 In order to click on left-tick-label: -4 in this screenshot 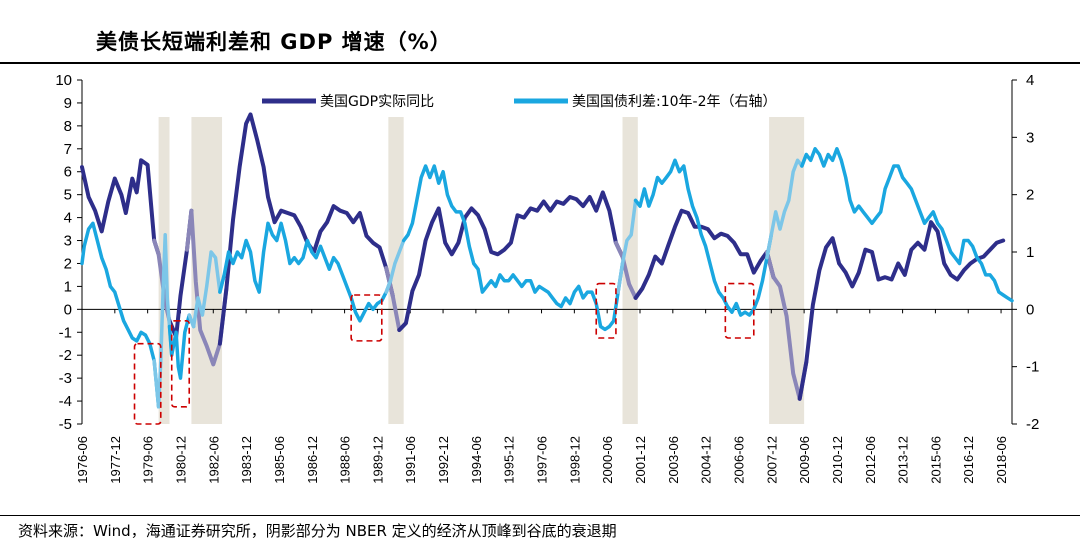, I will do `click(65, 401)`.